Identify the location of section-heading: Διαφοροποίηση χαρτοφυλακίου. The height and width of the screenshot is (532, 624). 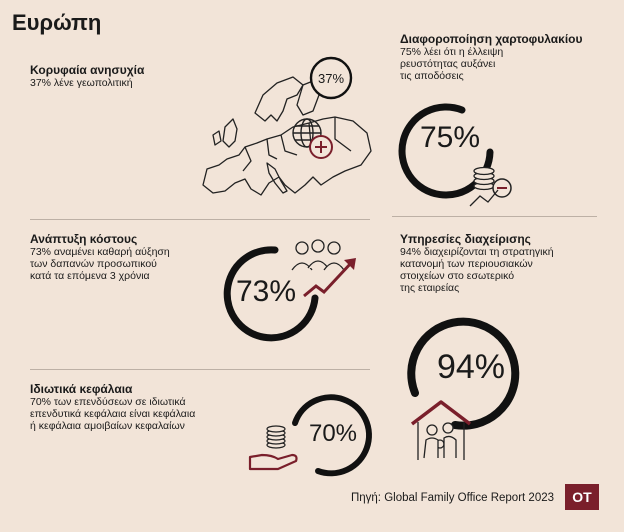
(491, 39).